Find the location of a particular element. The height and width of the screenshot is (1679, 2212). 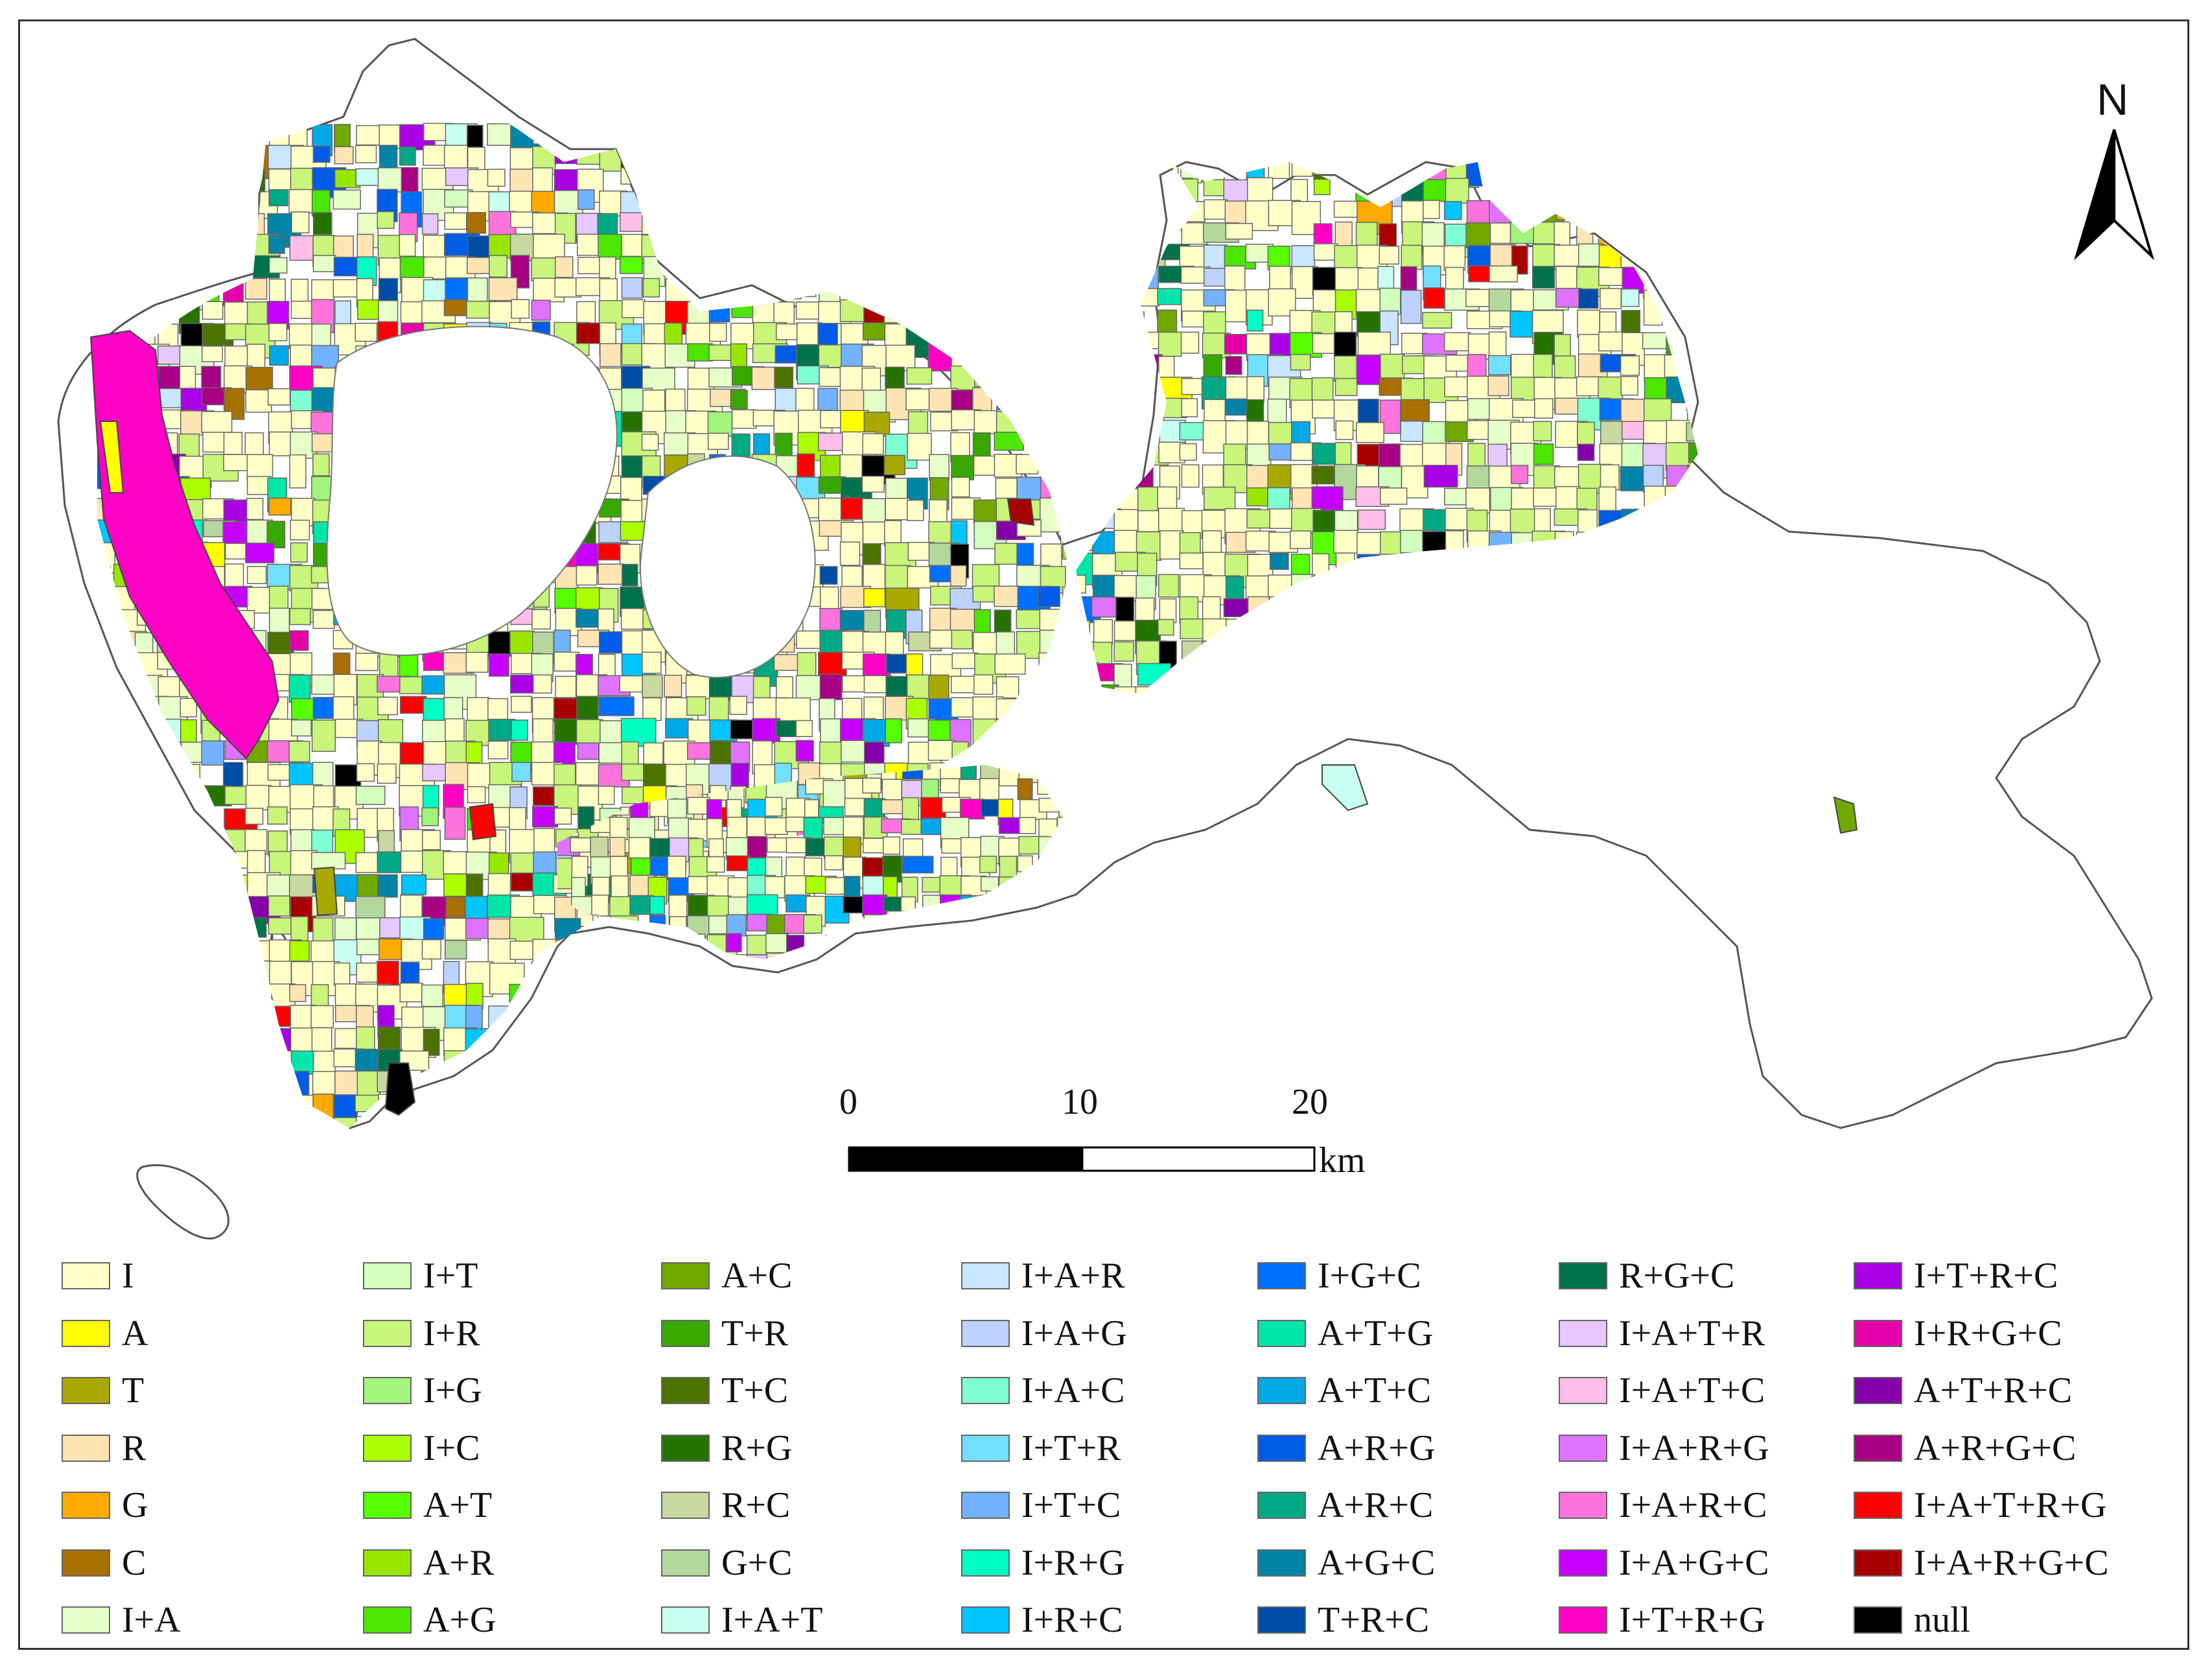

legend-item: I+A is located at coordinates (121, 1620).